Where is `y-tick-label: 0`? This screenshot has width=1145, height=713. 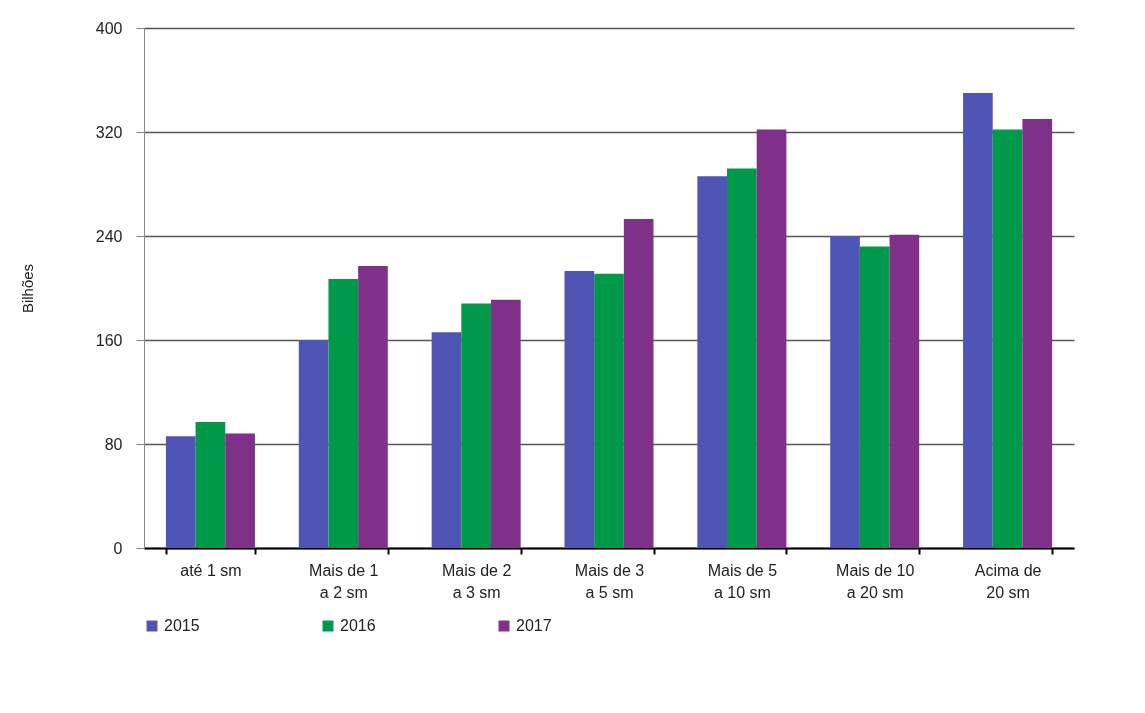 y-tick-label: 0 is located at coordinates (118, 548).